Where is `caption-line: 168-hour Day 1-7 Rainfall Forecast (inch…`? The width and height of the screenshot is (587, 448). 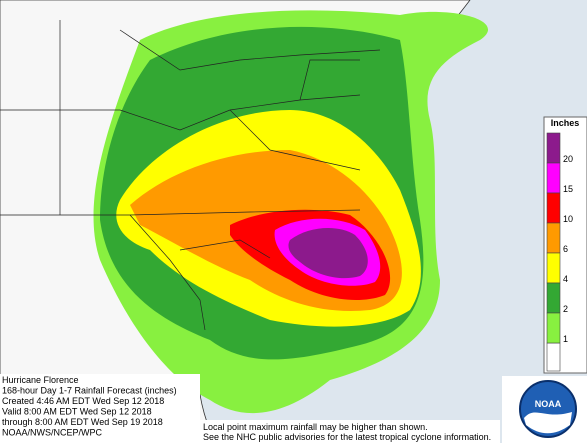 caption-line: 168-hour Day 1-7 Rainfall Forecast (inch… is located at coordinates (89, 391).